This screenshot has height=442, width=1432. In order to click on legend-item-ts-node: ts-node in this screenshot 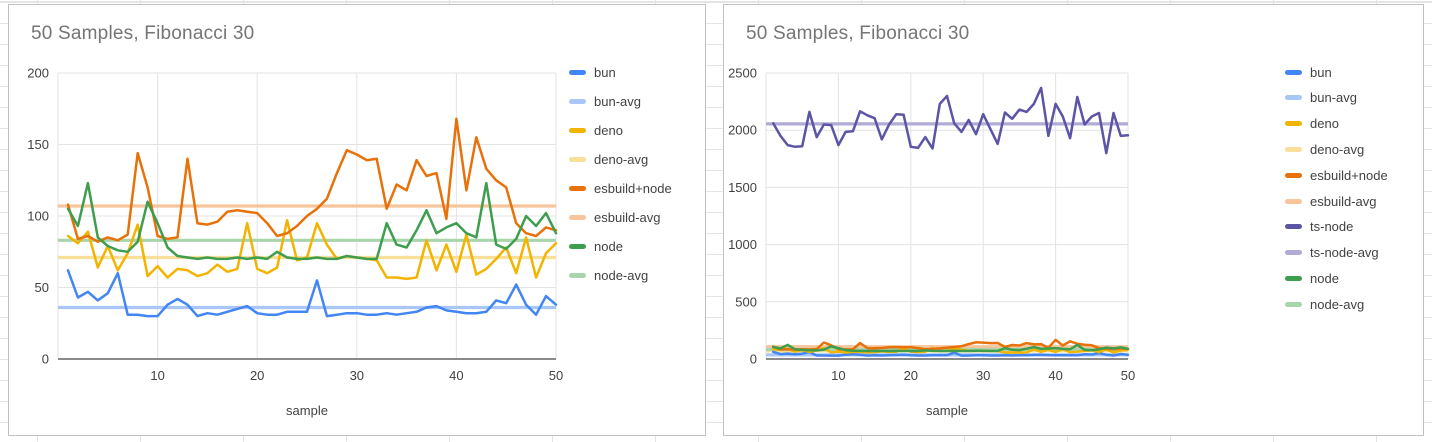, I will do `click(1319, 227)`.